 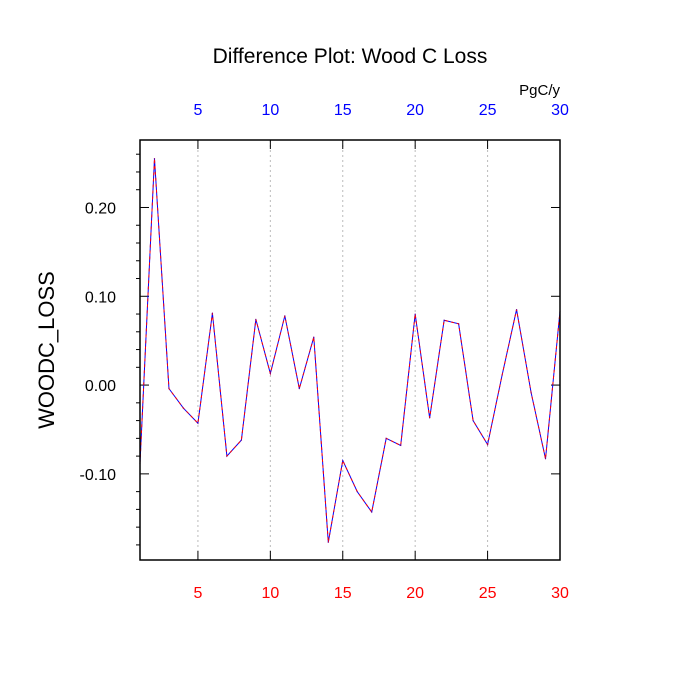 I want to click on x-tick-label-top: 5, so click(x=197, y=110).